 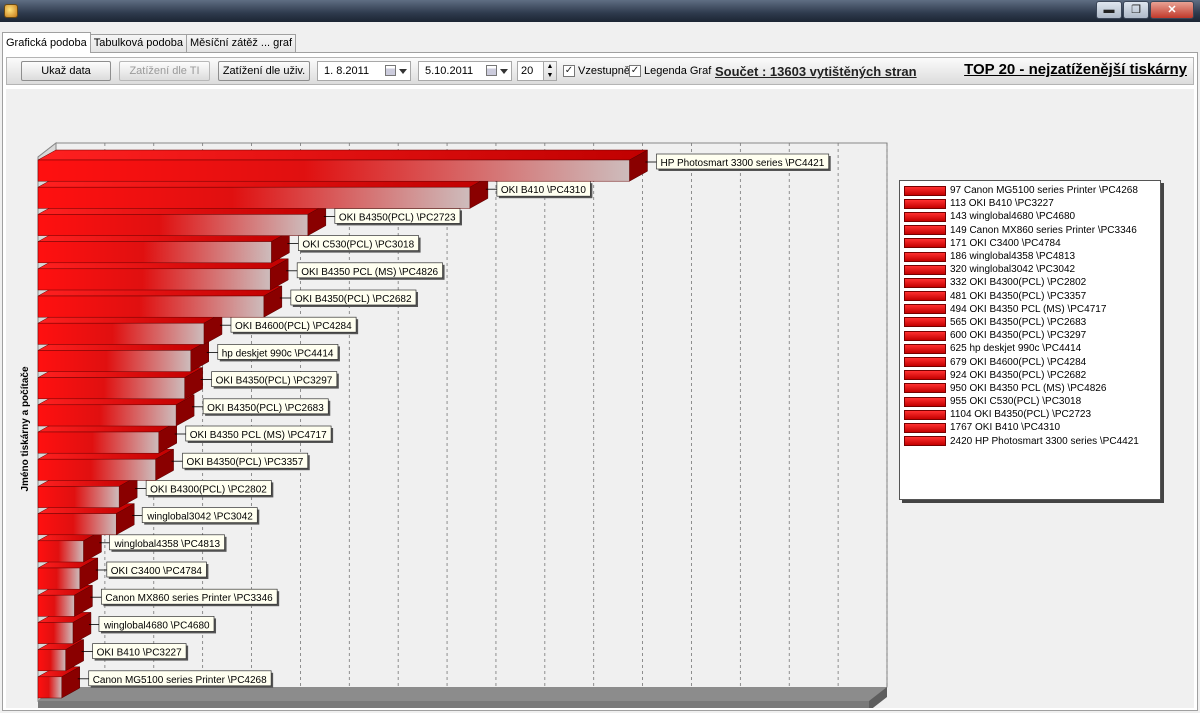 I want to click on legend-label: 1104 OKI B4350(PCL) \PC2723, so click(x=1021, y=415).